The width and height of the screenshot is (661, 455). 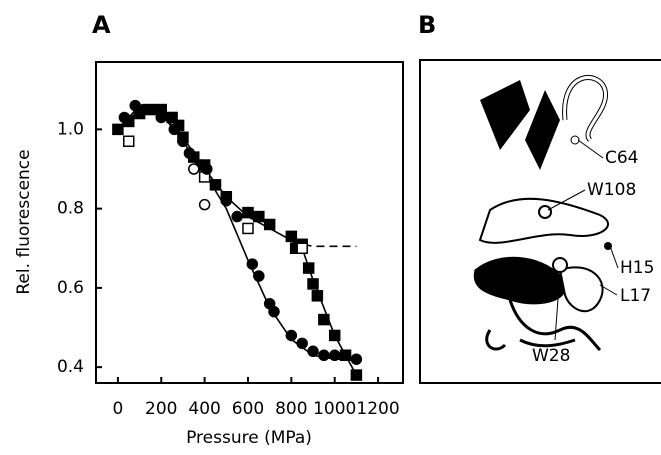 I want to click on residue-label: W28, so click(x=551, y=356).